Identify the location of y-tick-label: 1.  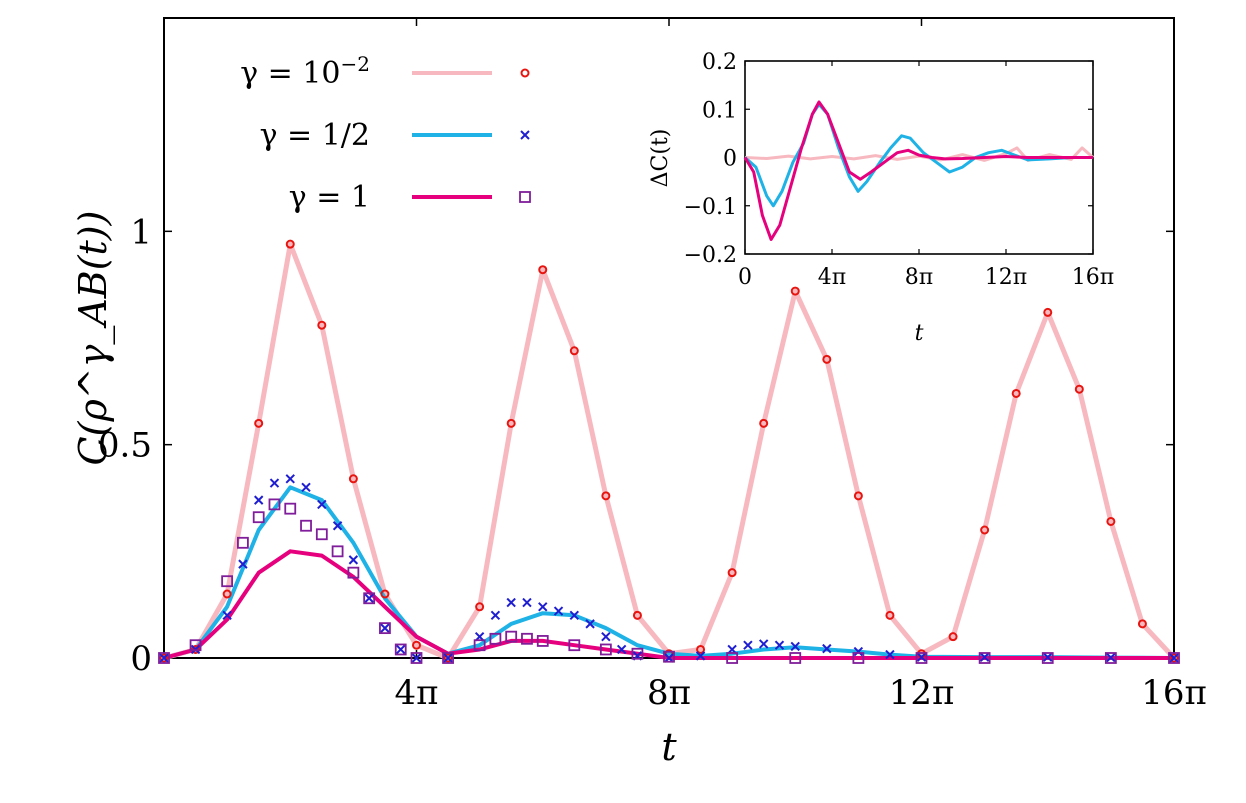
(141, 232).